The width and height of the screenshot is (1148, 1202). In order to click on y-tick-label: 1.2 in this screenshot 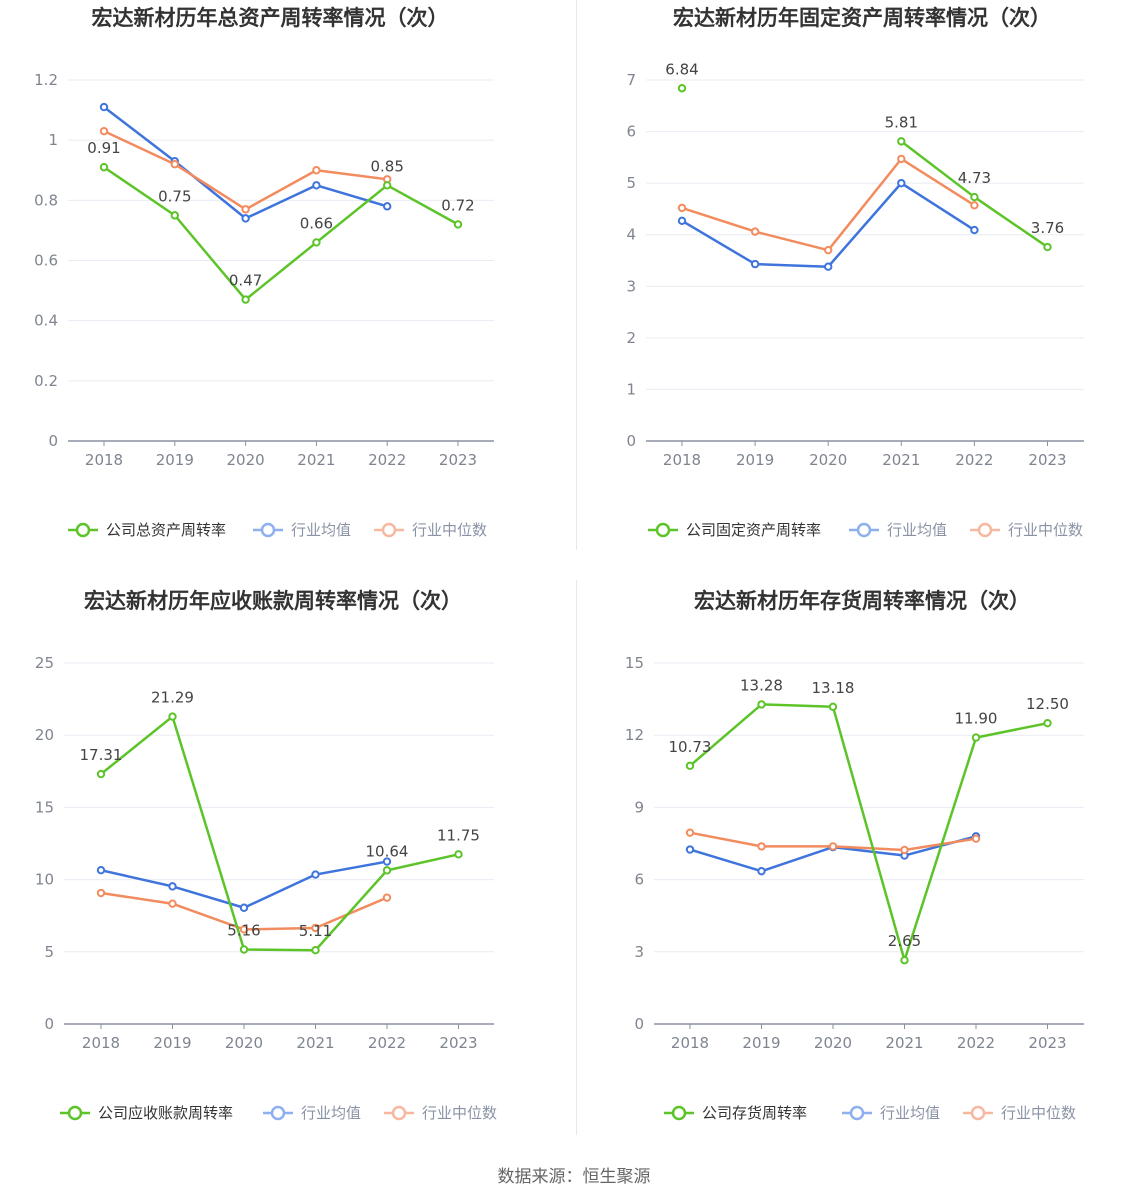, I will do `click(46, 80)`.